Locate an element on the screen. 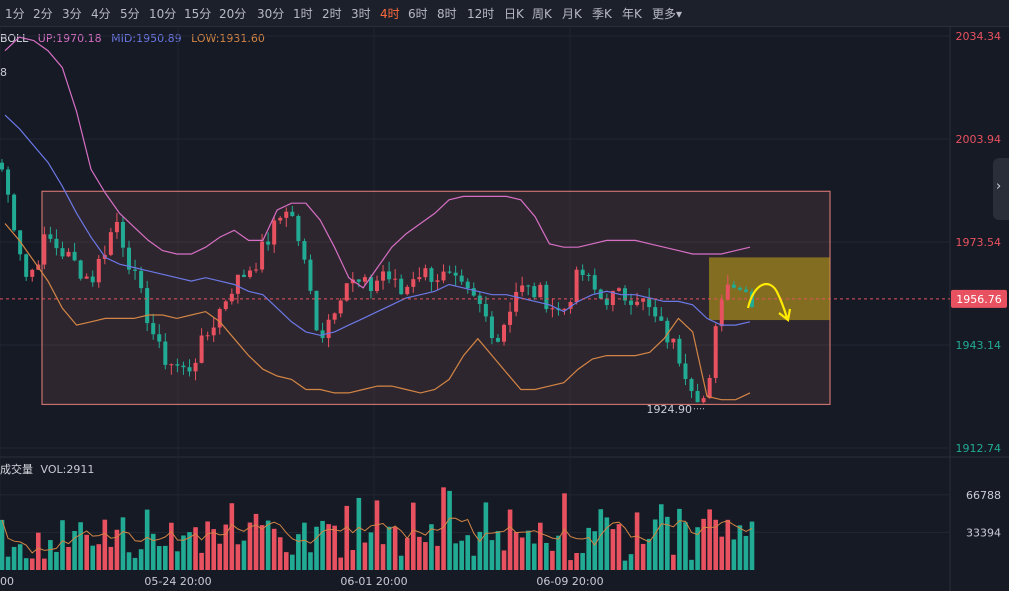 The width and height of the screenshot is (1009, 591). timeframe-月K: 月K is located at coordinates (572, 14).